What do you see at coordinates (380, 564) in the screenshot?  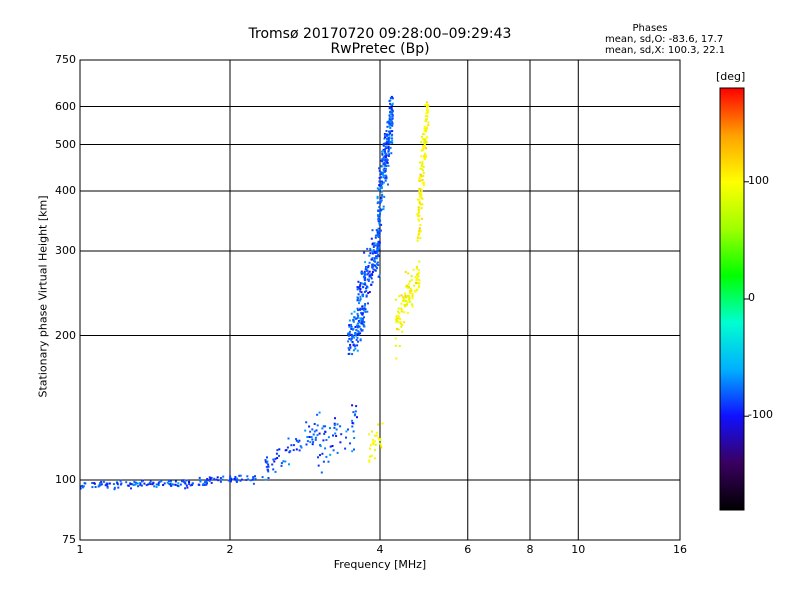 I see `x-axis-label: Frequency [MHz]` at bounding box center [380, 564].